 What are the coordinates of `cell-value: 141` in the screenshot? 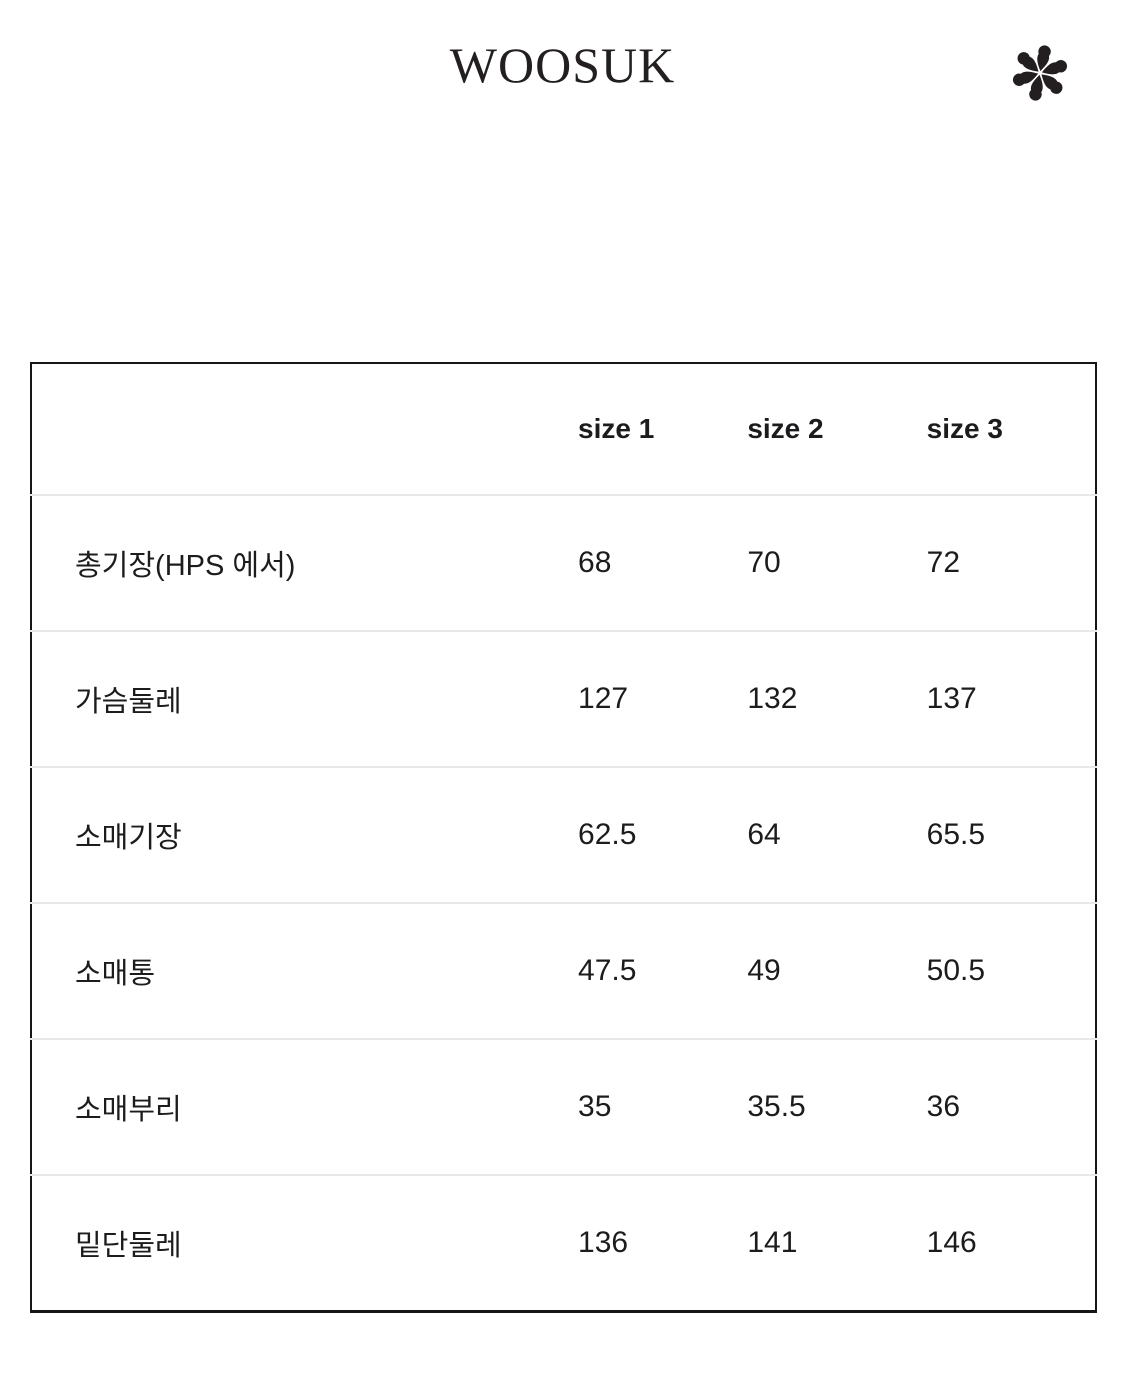 It's located at (837, 1243).